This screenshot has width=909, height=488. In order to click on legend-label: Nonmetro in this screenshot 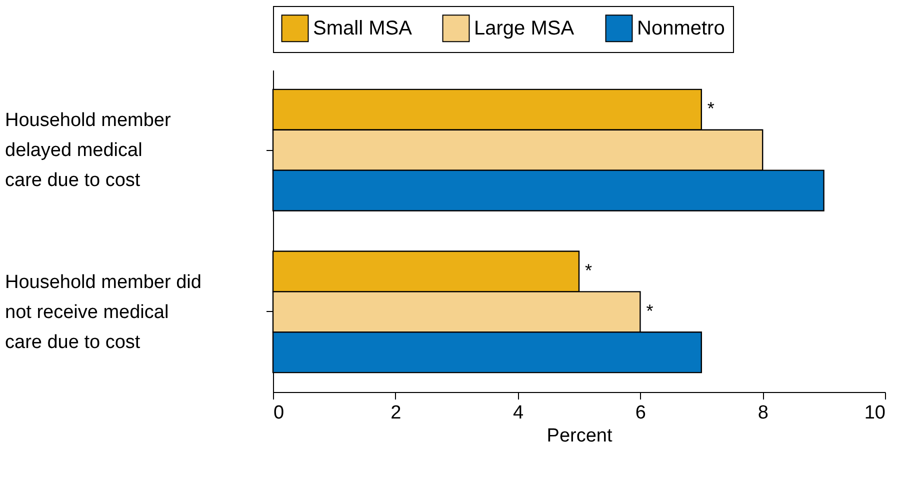, I will do `click(681, 28)`.